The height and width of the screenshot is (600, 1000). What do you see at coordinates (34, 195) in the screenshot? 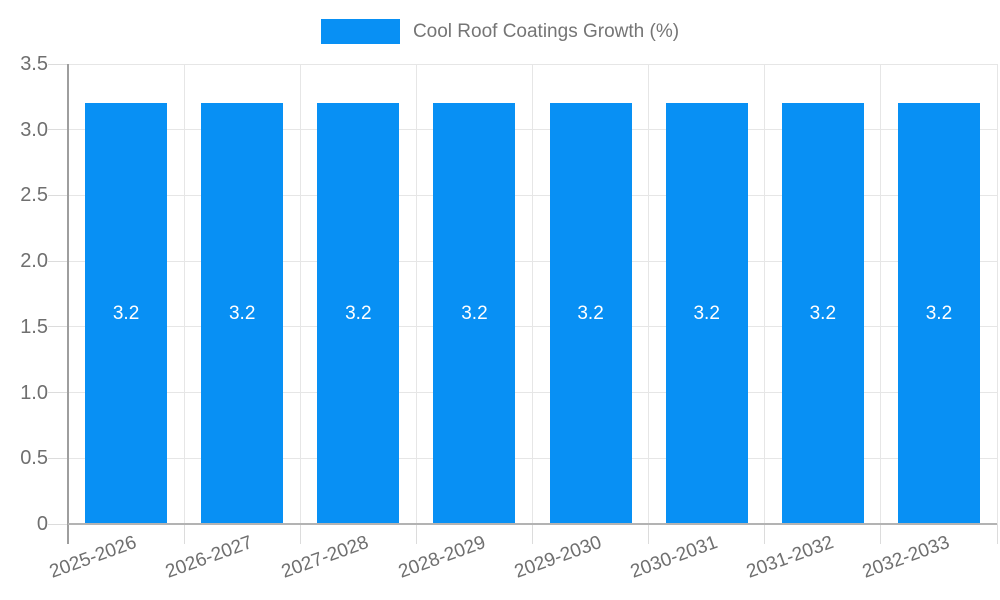
I see `y-tick-label: 2.5` at bounding box center [34, 195].